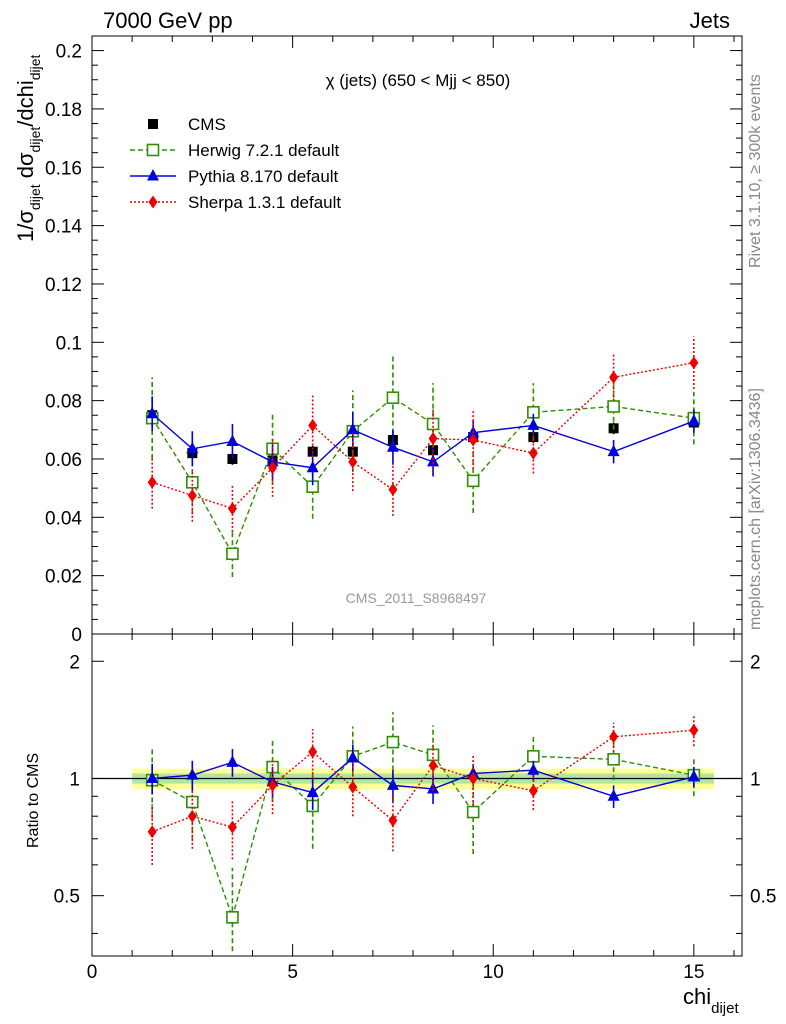  Describe the element at coordinates (74, 779) in the screenshot. I see `ratio-y-tick-label: 1` at that location.